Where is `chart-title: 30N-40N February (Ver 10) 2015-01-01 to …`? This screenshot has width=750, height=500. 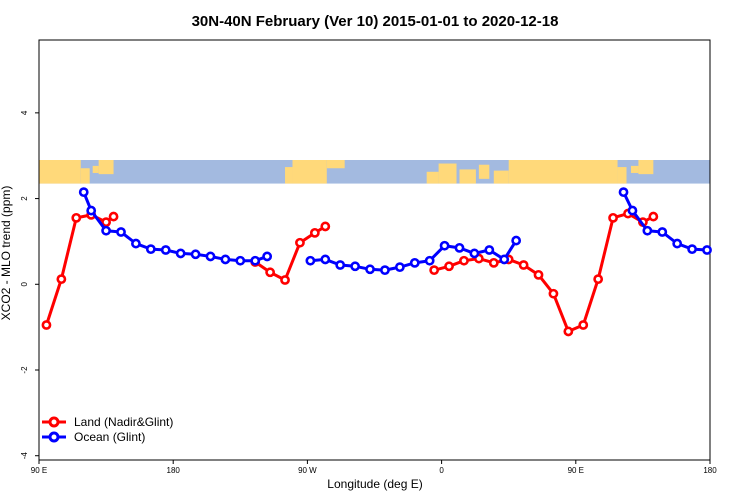 chart-title: 30N-40N February (Ver 10) 2015-01-01 to … is located at coordinates (375, 21).